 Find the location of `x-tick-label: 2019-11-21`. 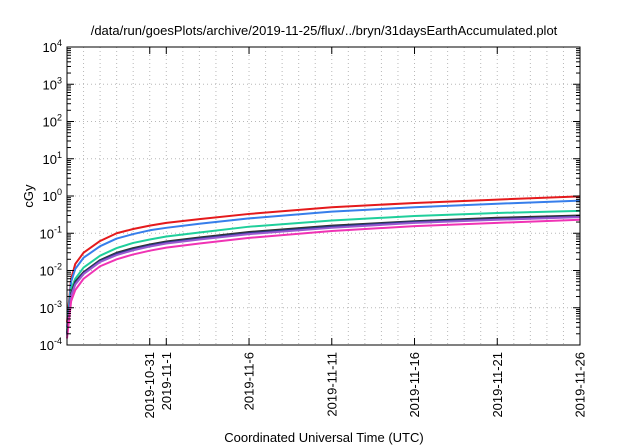

x-tick-label: 2019-11-21 is located at coordinates (497, 385).